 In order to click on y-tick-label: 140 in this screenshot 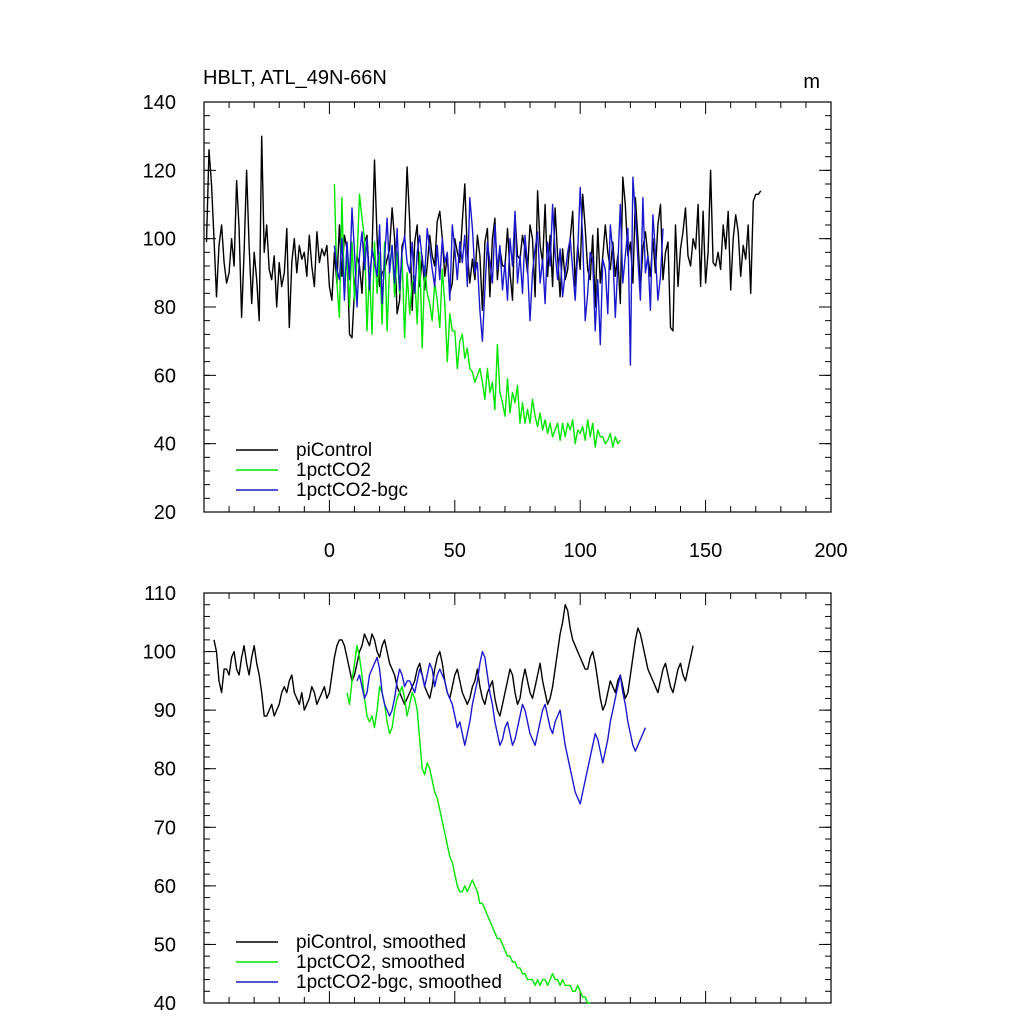, I will do `click(159, 103)`.